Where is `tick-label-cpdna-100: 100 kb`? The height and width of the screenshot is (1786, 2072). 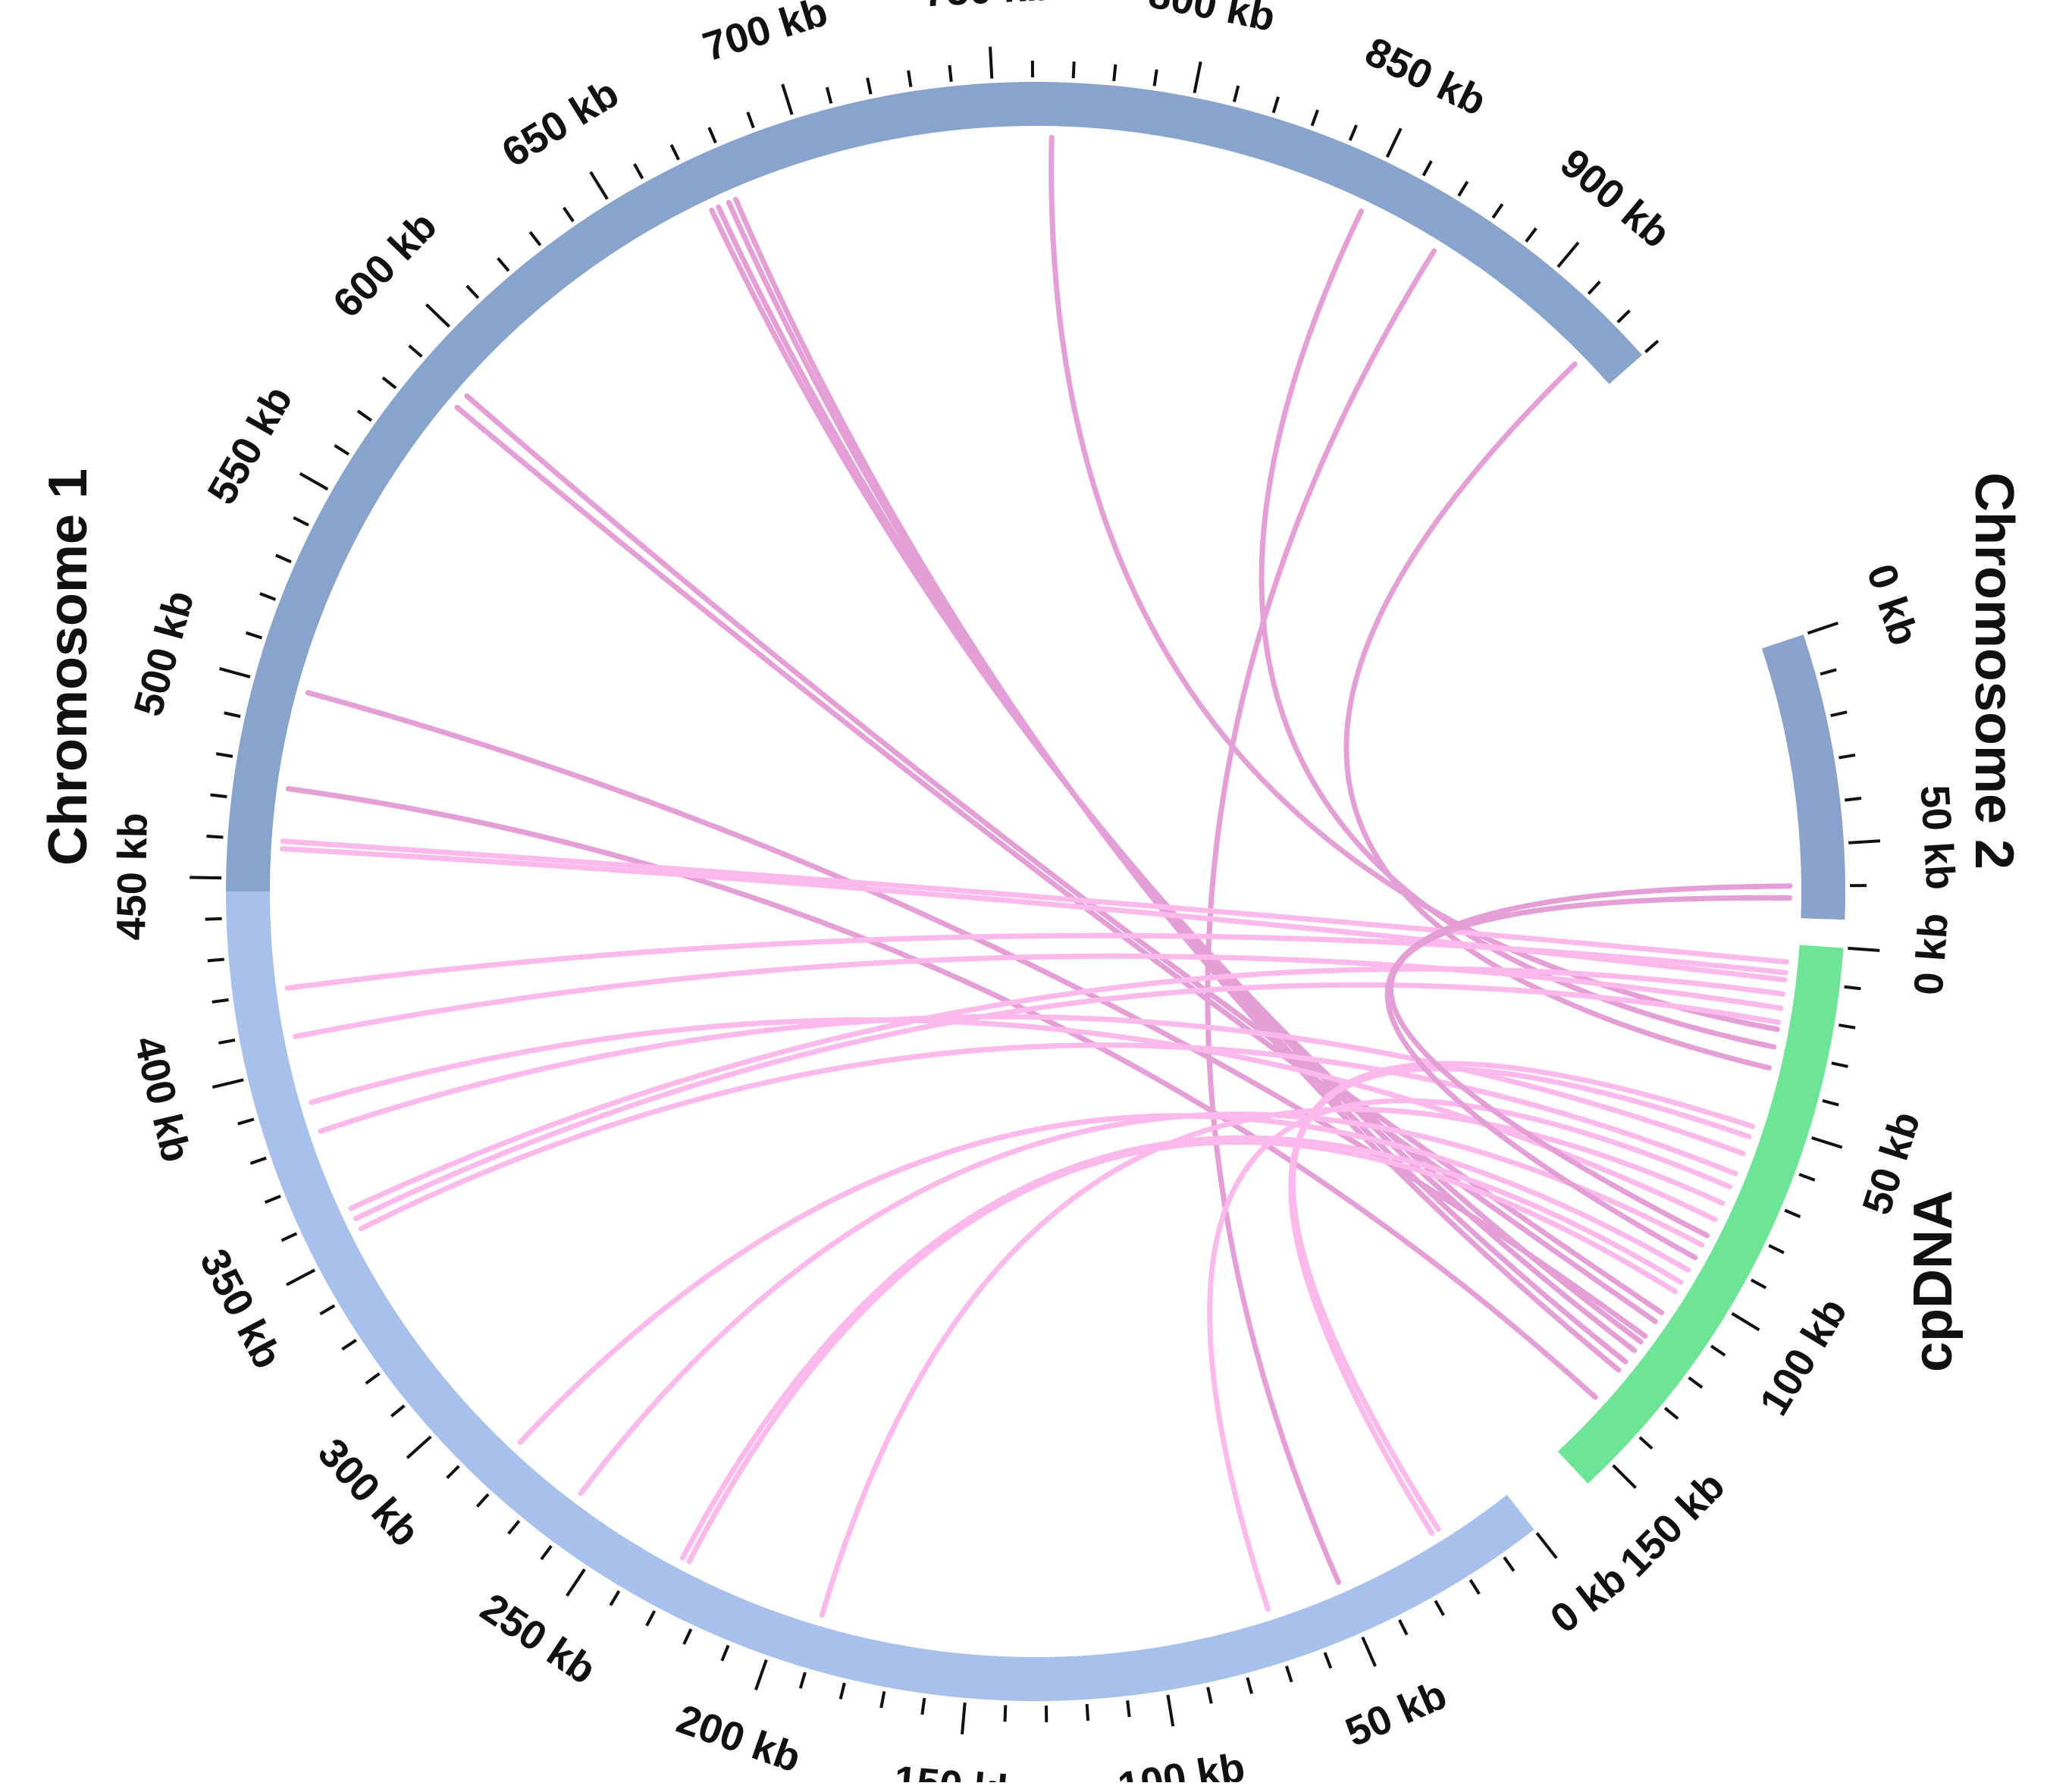 tick-label-cpdna-100: 100 kb is located at coordinates (1803, 1356).